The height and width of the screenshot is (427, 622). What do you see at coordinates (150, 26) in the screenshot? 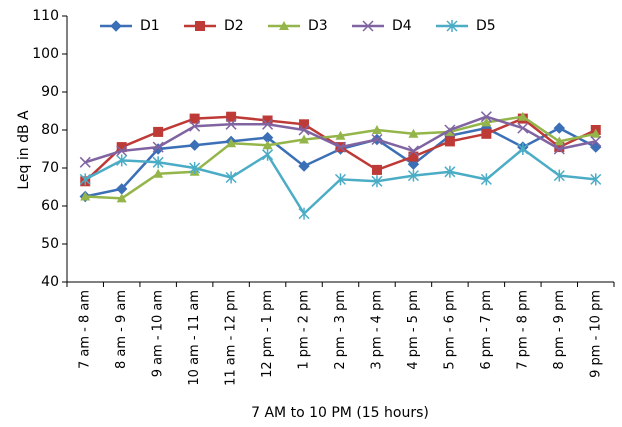
I see `legend-label: D1` at bounding box center [150, 26].